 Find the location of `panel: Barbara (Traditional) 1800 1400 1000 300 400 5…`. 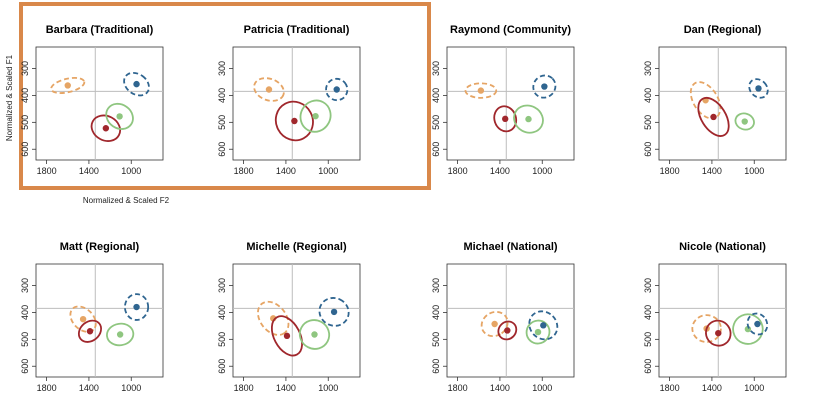

panel: Barbara (Traditional) 1800 1400 1000 300 400 5… is located at coordinates (92, 100).